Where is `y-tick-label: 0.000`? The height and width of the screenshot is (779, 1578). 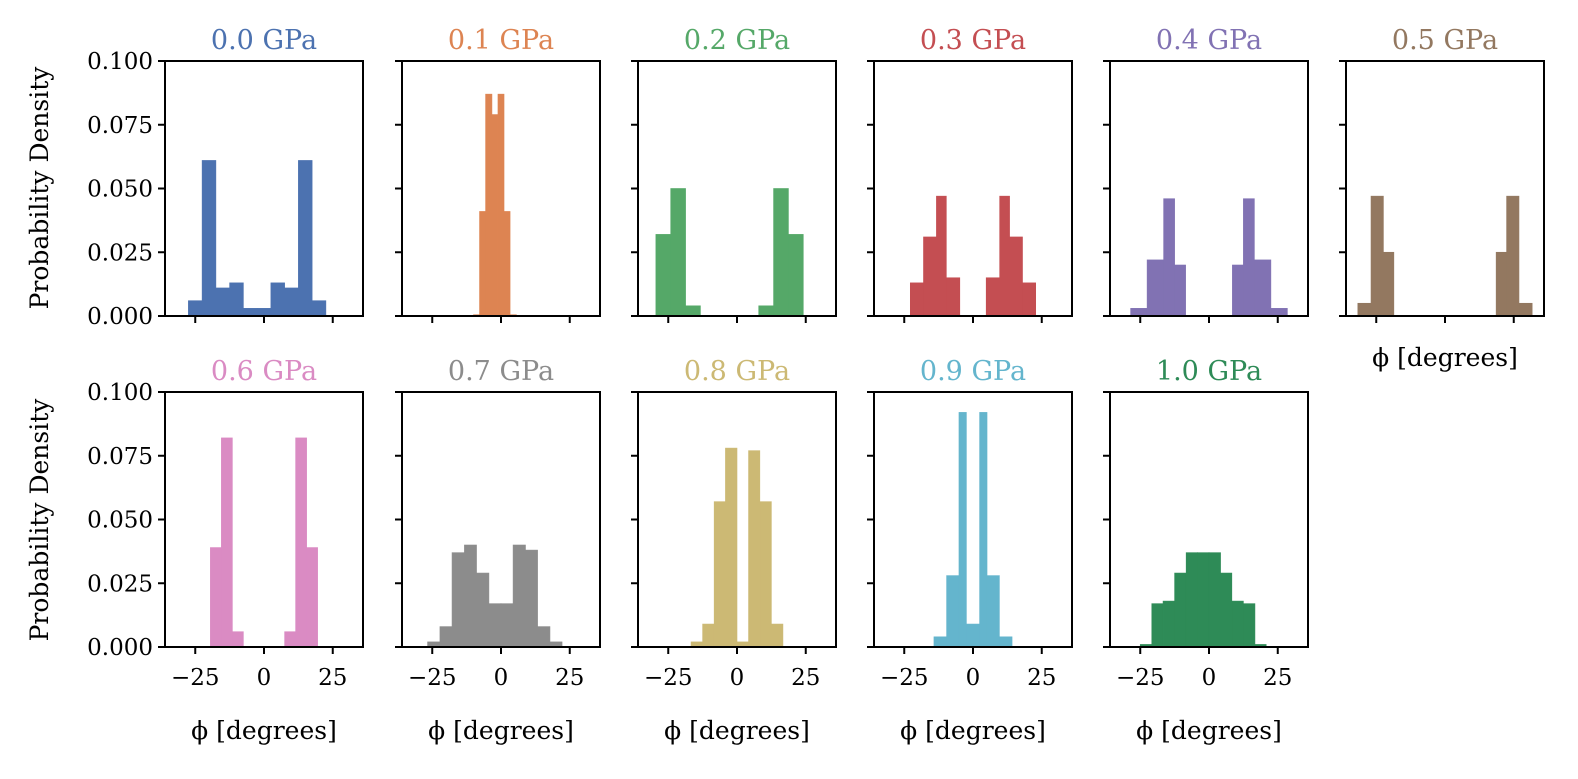 y-tick-label: 0.000 is located at coordinates (120, 648).